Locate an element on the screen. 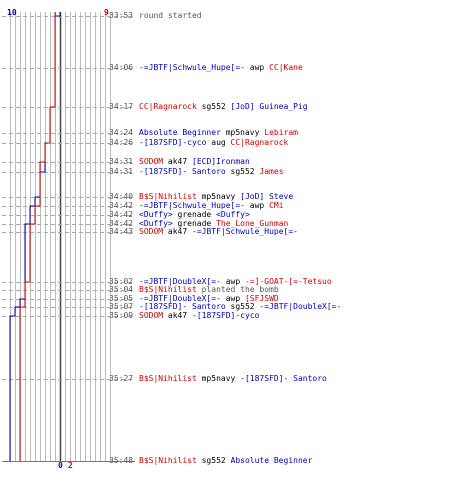  event-text: planted the bomb is located at coordinates (237, 289).